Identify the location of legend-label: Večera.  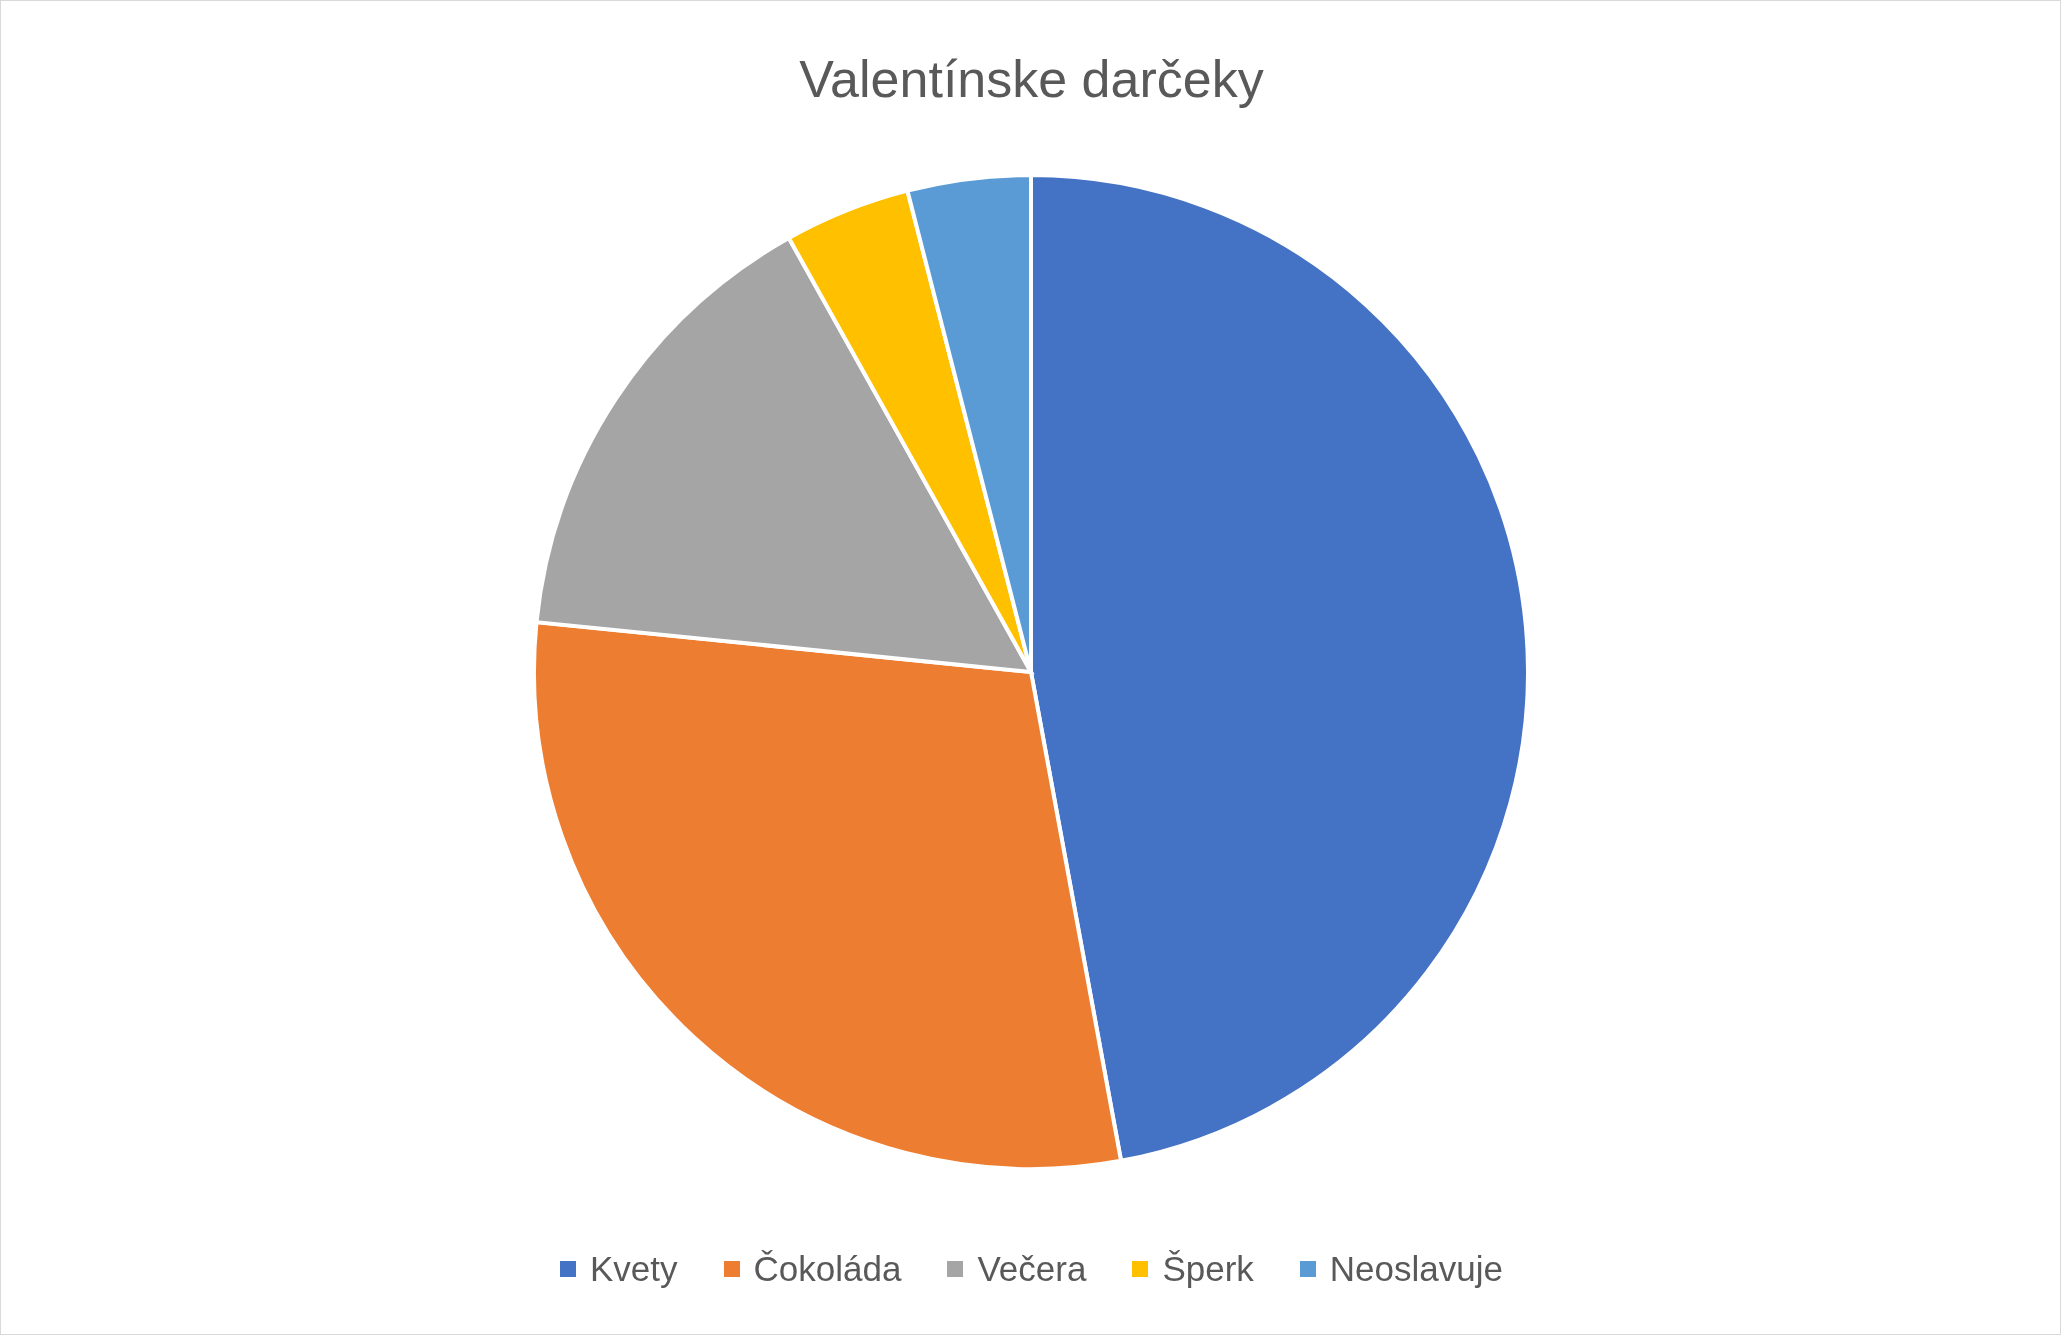
(1032, 1268).